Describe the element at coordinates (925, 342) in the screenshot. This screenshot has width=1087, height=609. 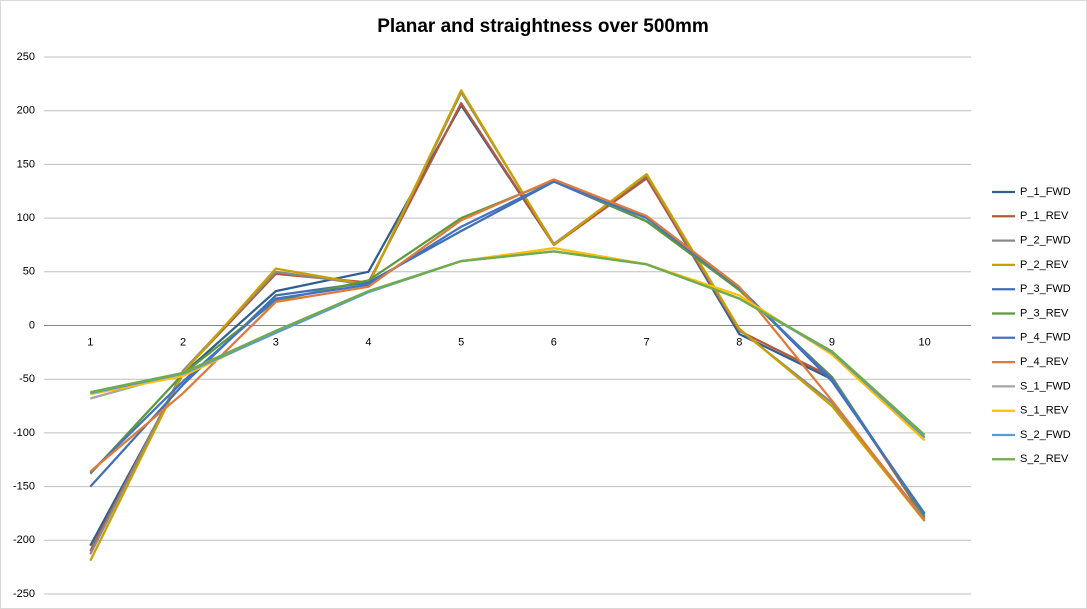
I see `x-tick-label: 10` at that location.